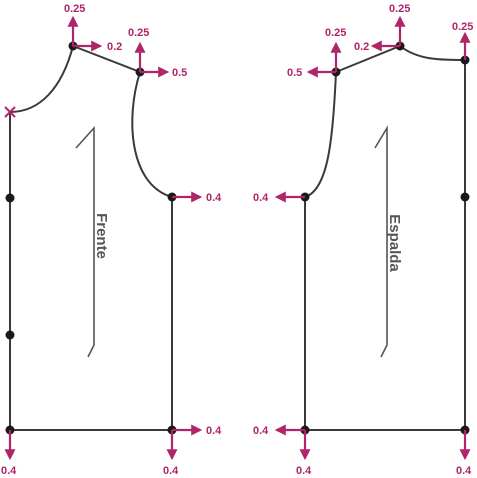 The image size is (477, 478). What do you see at coordinates (361, 47) in the screenshot?
I see `back-neck-side-label: 0.2` at bounding box center [361, 47].